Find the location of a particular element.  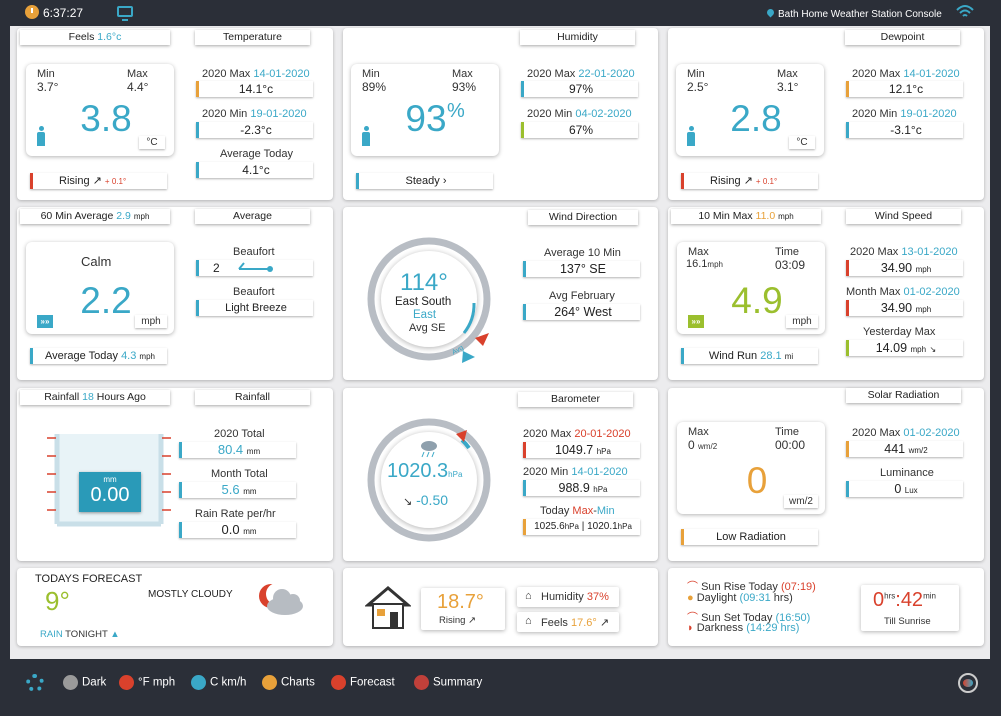

wind-speed-gauge: Max 16.1mph Time 03:09 4.9 »» mph is located at coordinates (751, 288).